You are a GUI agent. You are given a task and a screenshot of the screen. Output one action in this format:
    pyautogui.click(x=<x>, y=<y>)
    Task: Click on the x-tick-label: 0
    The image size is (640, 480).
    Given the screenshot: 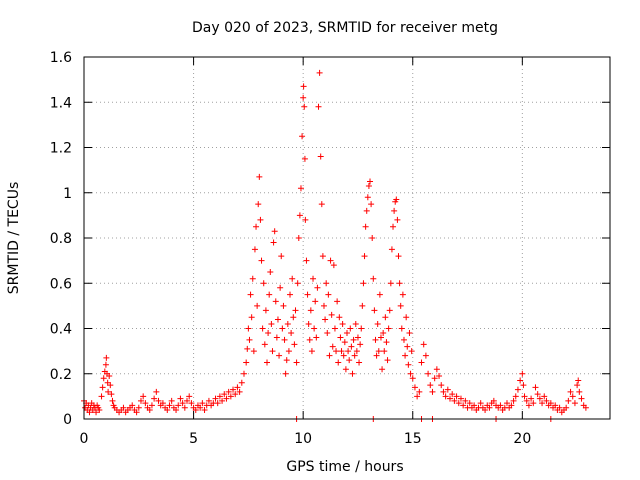 What is the action you would take?
    pyautogui.click(x=84, y=439)
    